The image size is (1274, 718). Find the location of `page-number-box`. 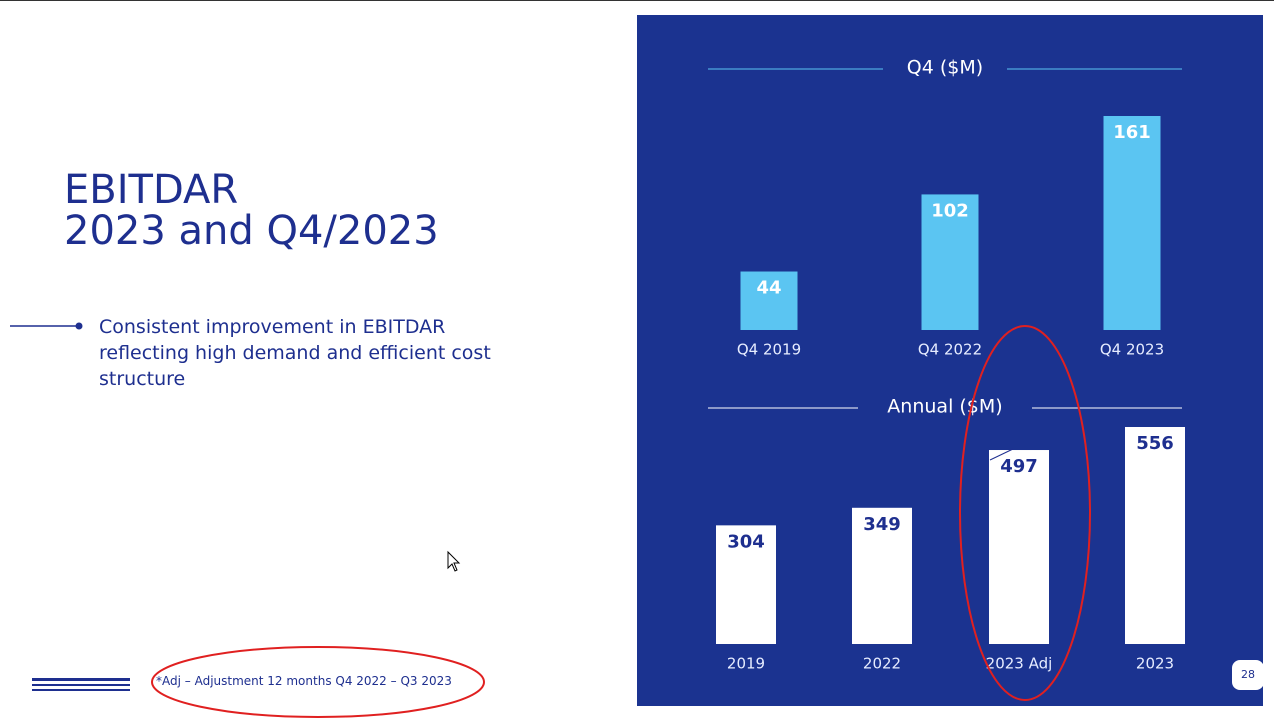

page-number-box is located at coordinates (1248, 675).